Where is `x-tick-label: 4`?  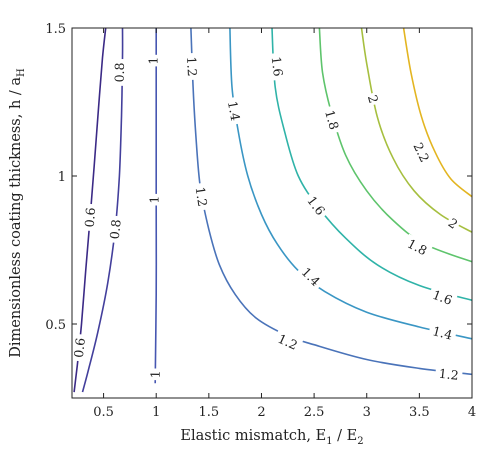 x-tick-label: 4 is located at coordinates (472, 412).